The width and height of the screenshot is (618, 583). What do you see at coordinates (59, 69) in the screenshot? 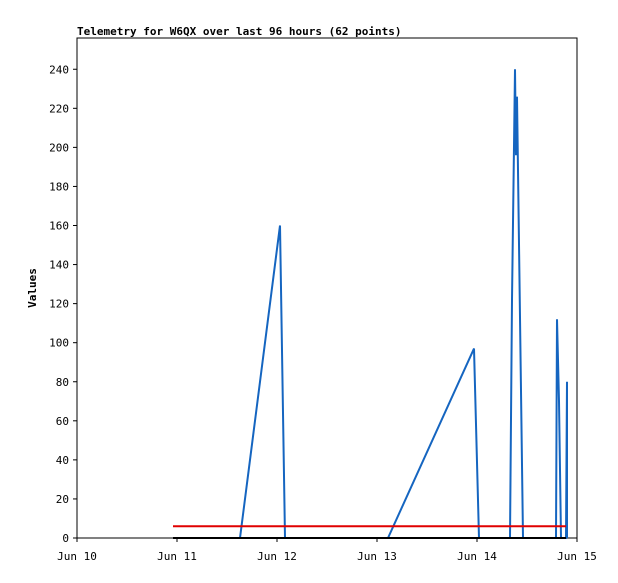
I see `y-tick-label: 240` at bounding box center [59, 69].